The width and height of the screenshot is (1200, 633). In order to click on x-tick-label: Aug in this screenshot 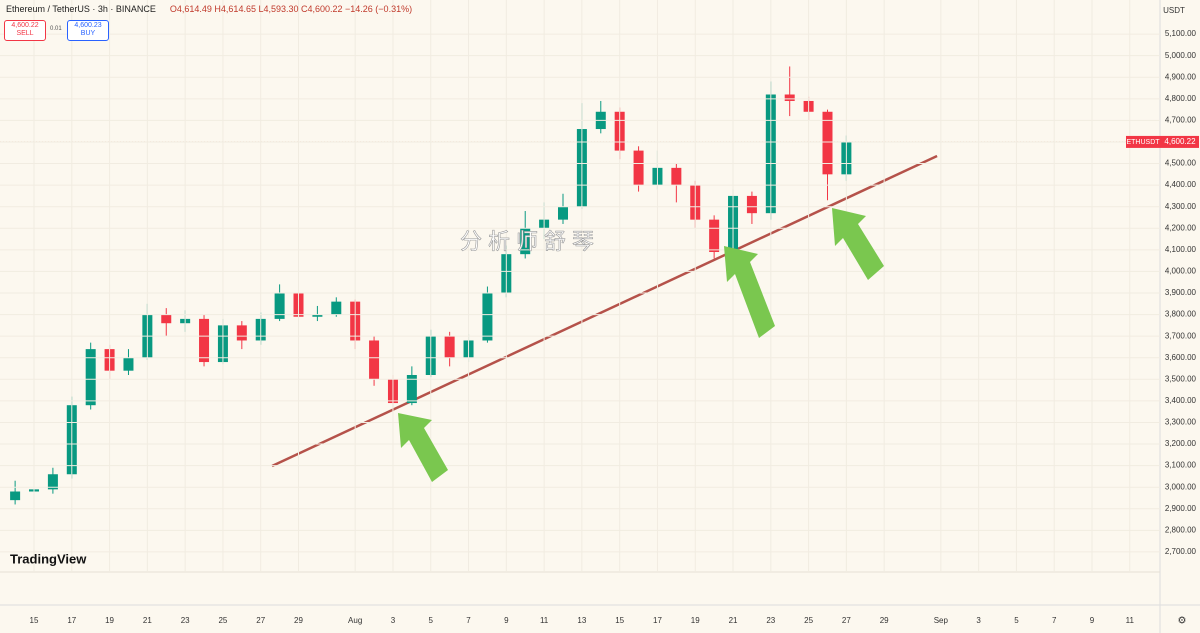, I will do `click(355, 620)`.